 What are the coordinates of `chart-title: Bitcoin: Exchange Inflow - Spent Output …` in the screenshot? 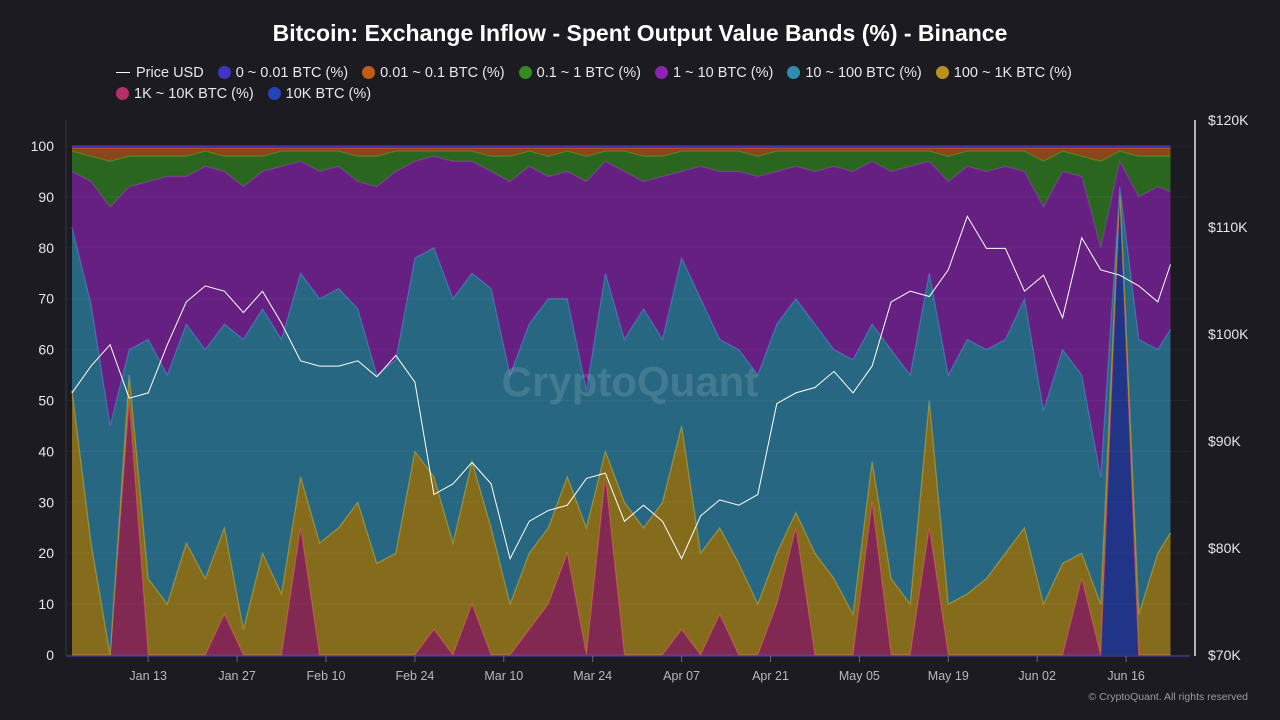 It's located at (640, 33).